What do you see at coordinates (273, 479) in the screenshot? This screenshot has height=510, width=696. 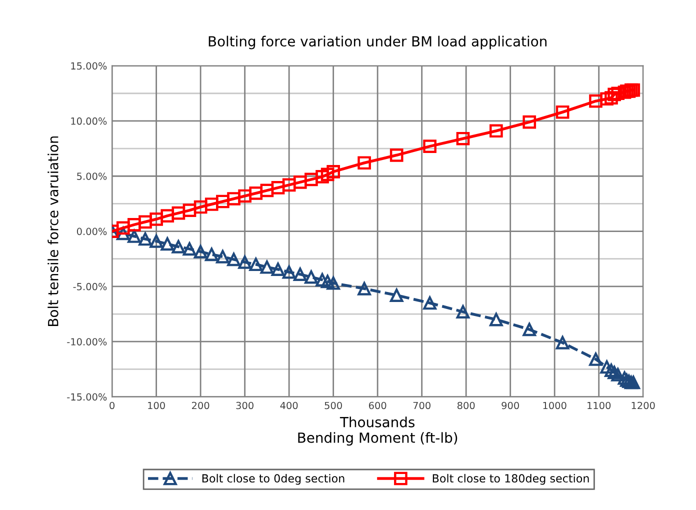 I see `legend-label: Bolt close to 0deg section` at bounding box center [273, 479].